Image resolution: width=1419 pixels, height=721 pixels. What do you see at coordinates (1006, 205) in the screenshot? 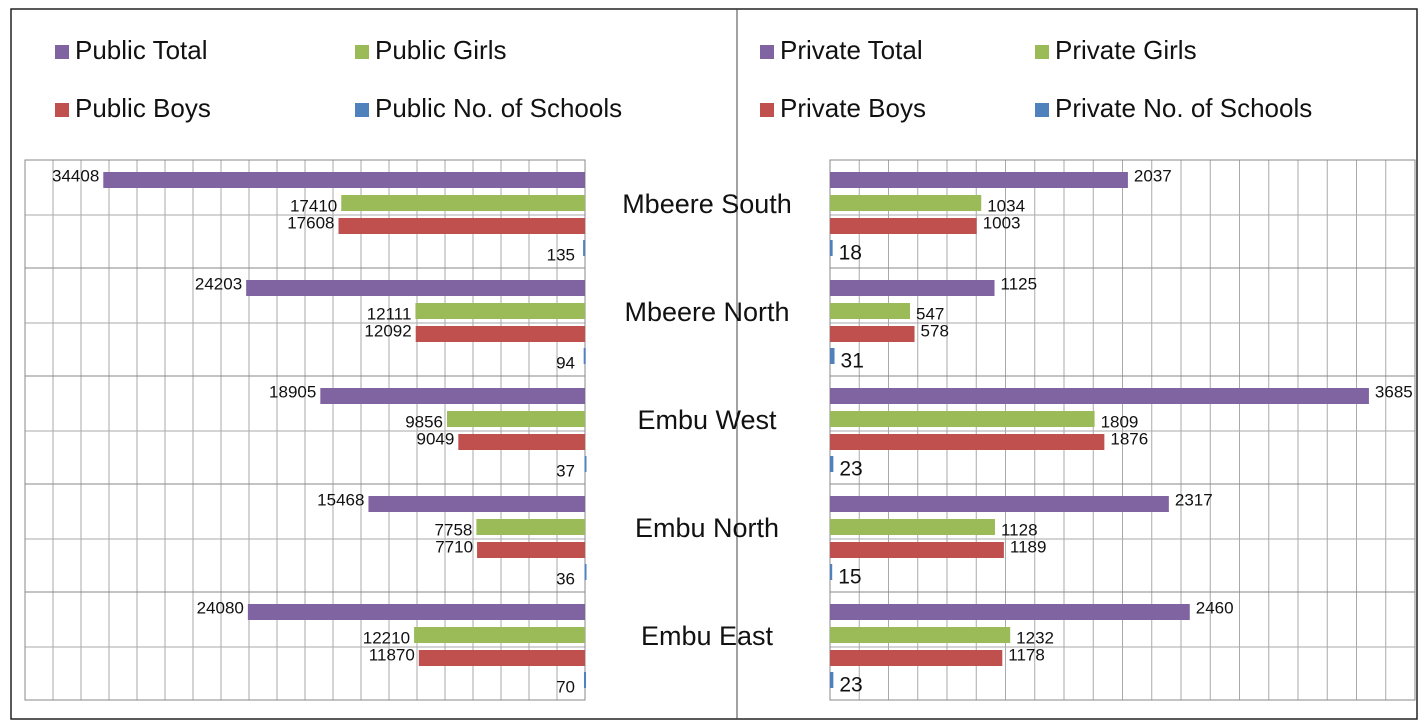
I see `value-label: 1034` at bounding box center [1006, 205].